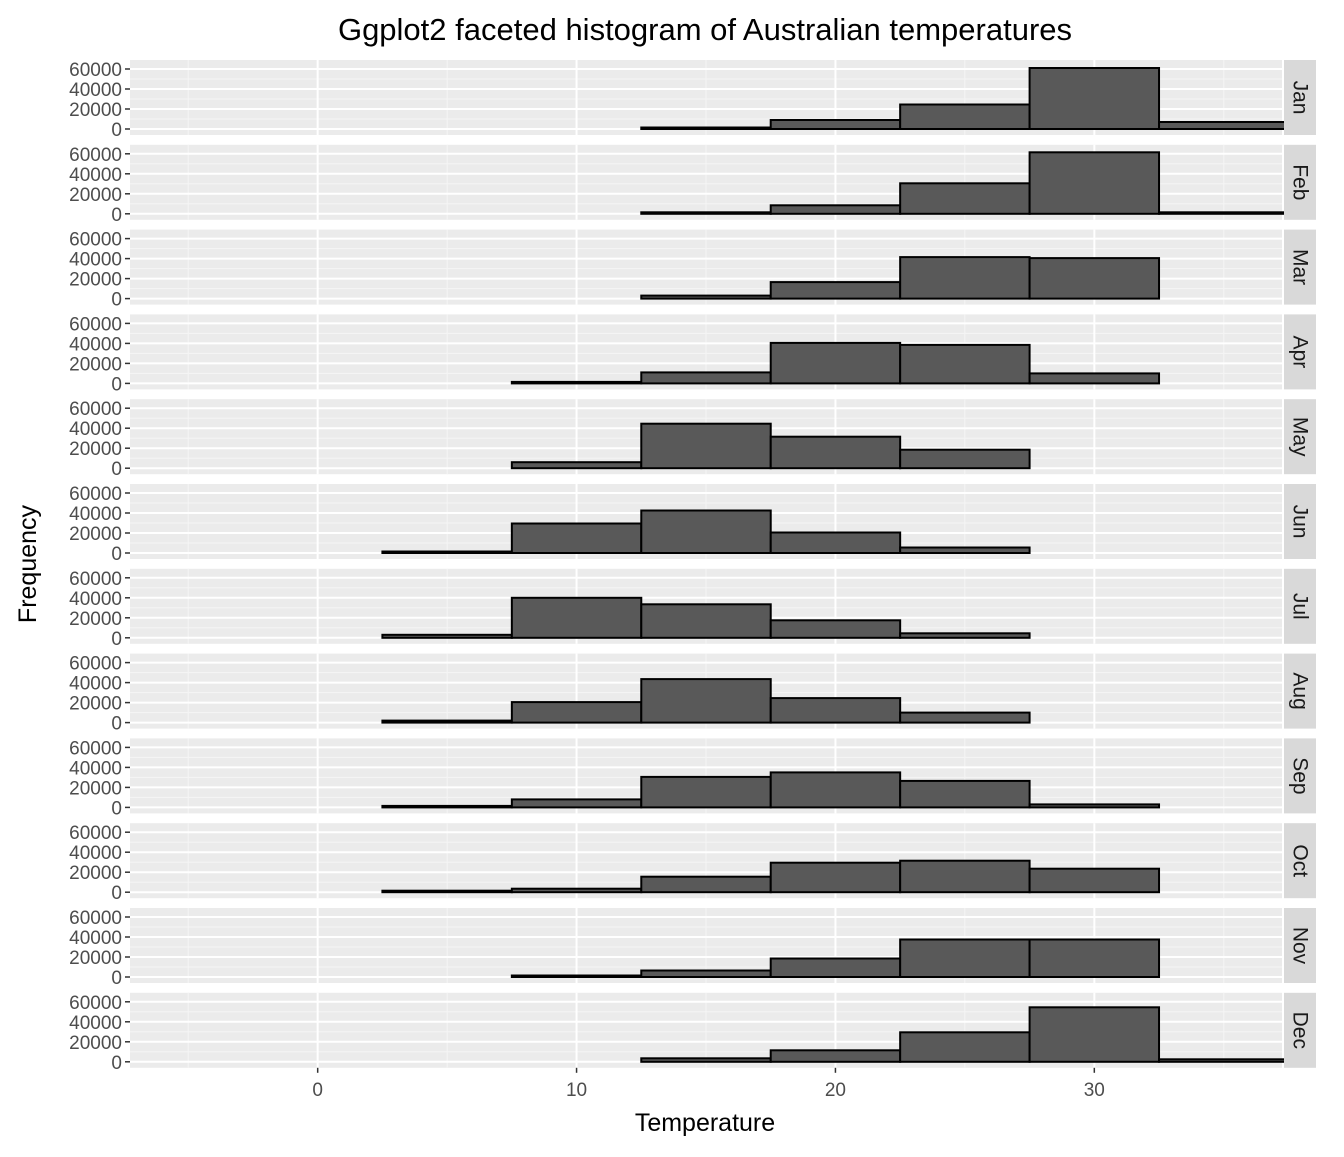 Image resolution: width=1344 pixels, height=1157 pixels. What do you see at coordinates (705, 1123) in the screenshot?
I see `x-axis-title: Temperature` at bounding box center [705, 1123].